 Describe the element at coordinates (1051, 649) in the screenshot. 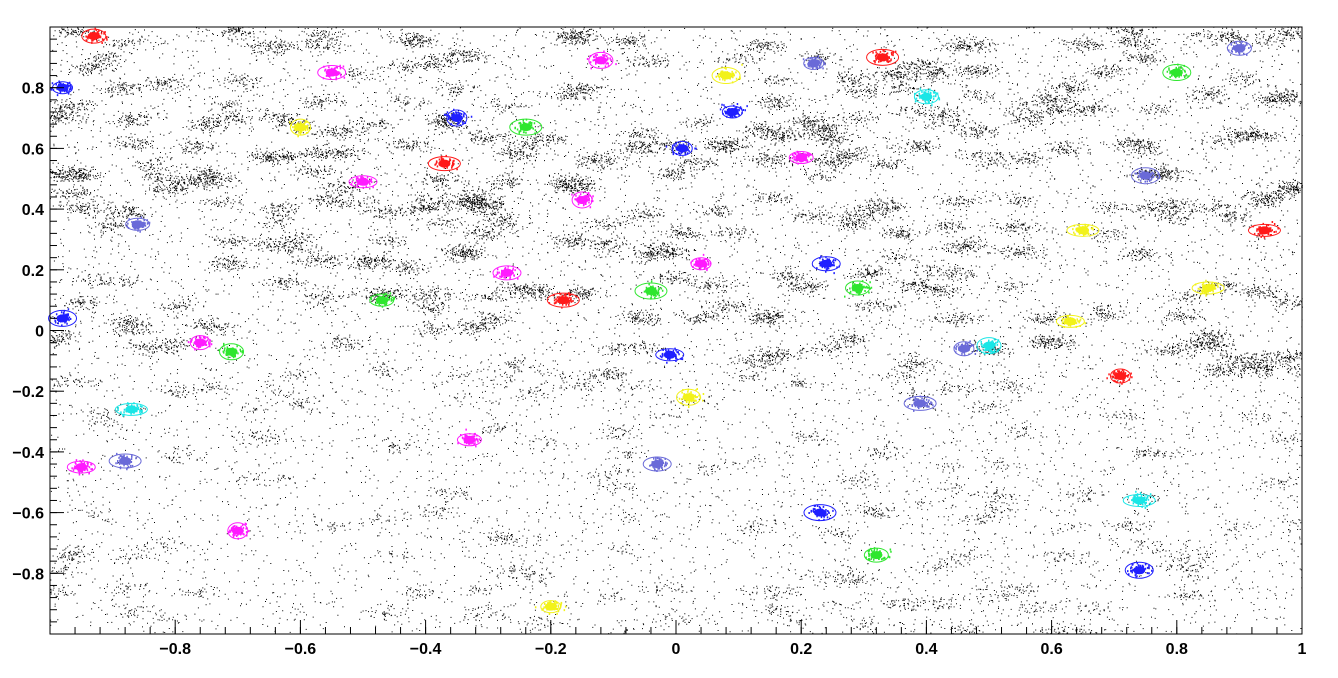

I see `x-tick-label: 0.6` at that location.